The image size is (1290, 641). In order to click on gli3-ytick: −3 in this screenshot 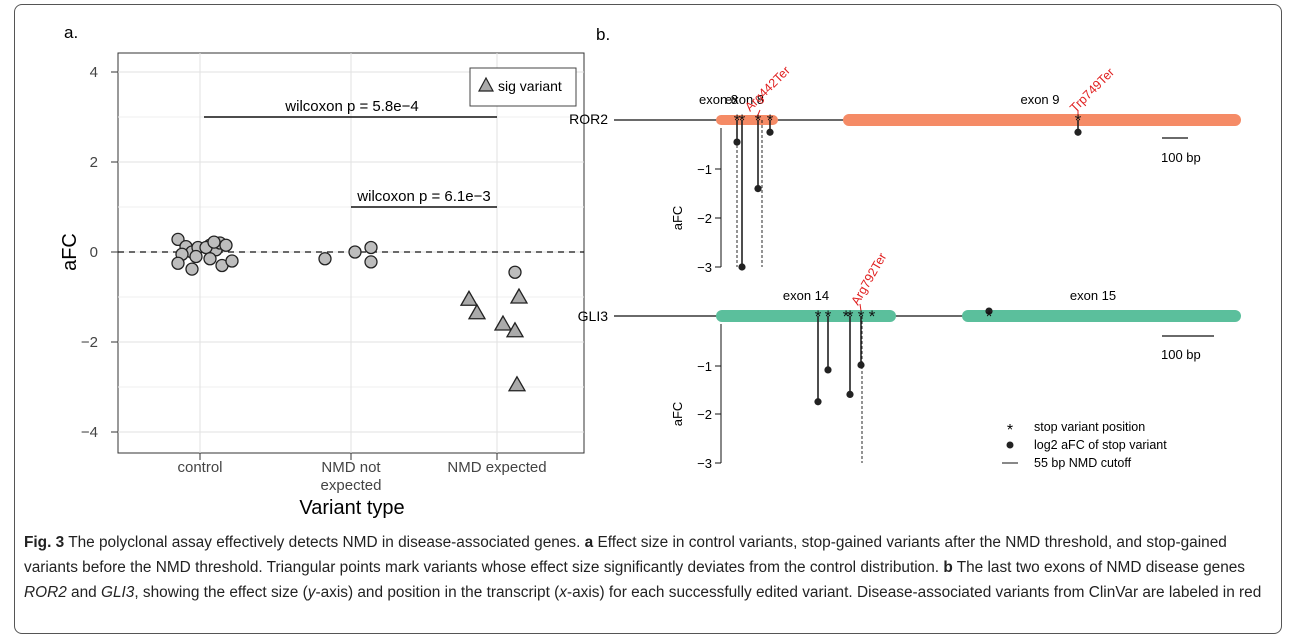, I will do `click(704, 463)`.